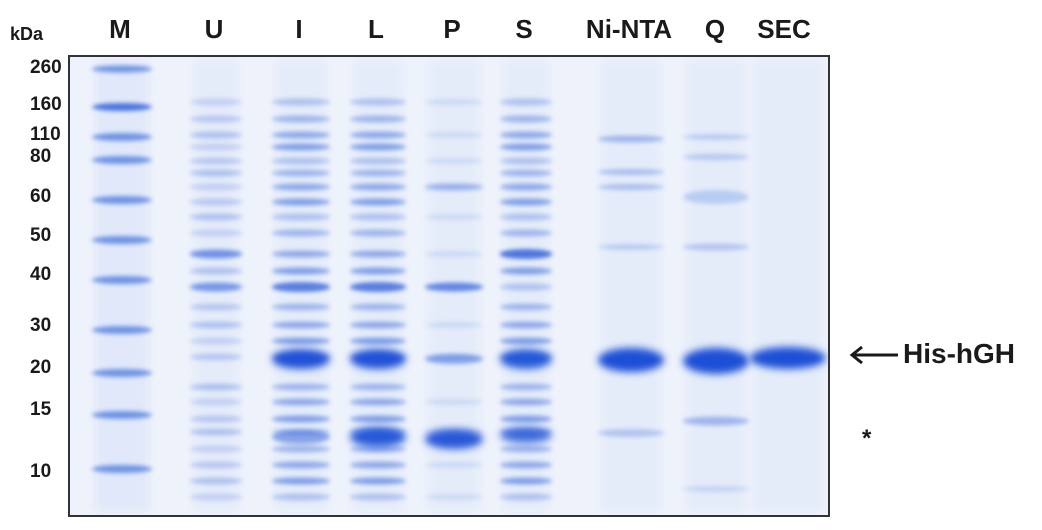  What do you see at coordinates (214, 29) in the screenshot?
I see `lane-label-u: U` at bounding box center [214, 29].